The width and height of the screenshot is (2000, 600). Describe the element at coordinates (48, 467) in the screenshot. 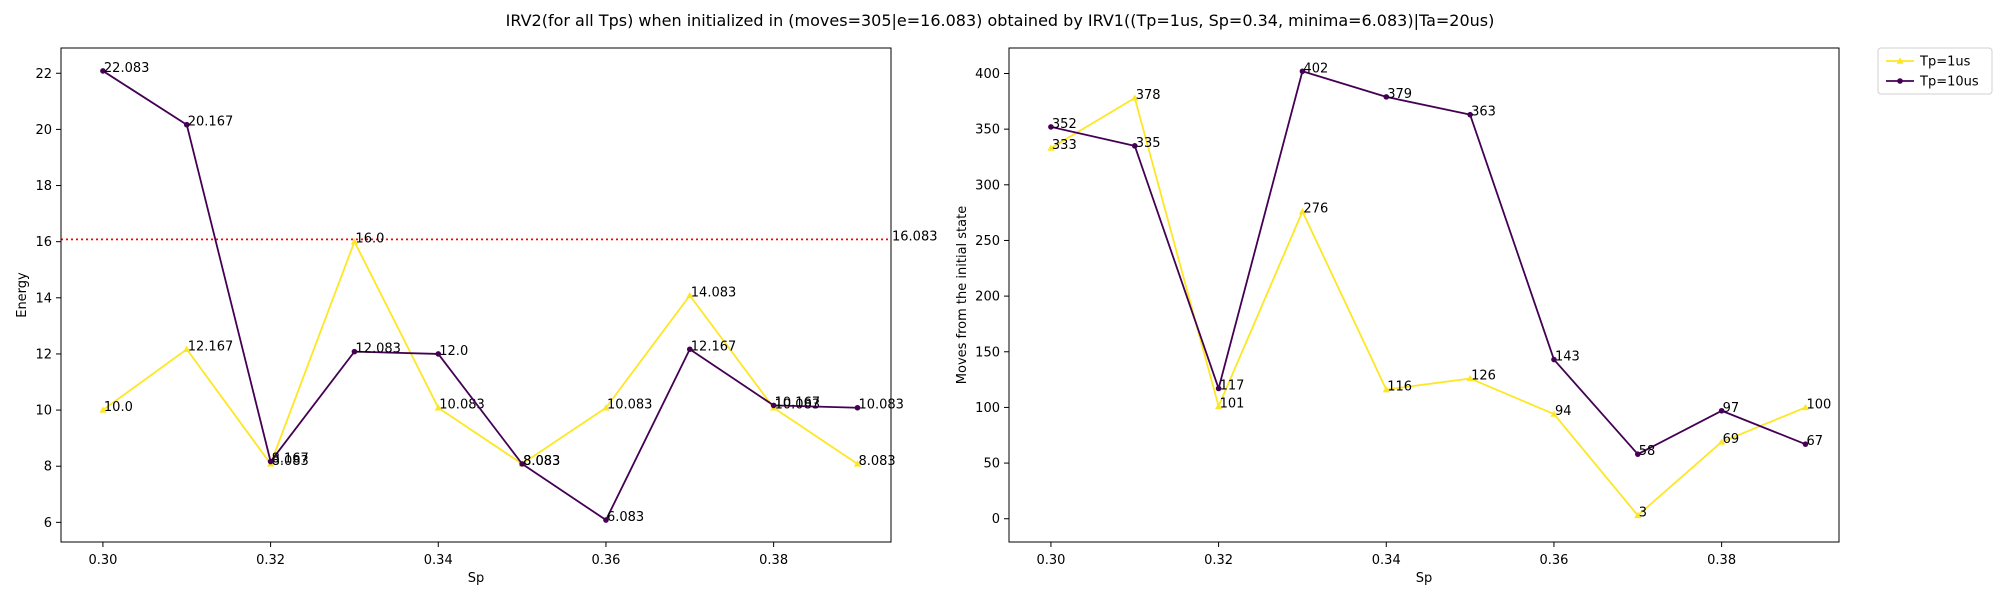

I see `y-tick-label: 8` at that location.